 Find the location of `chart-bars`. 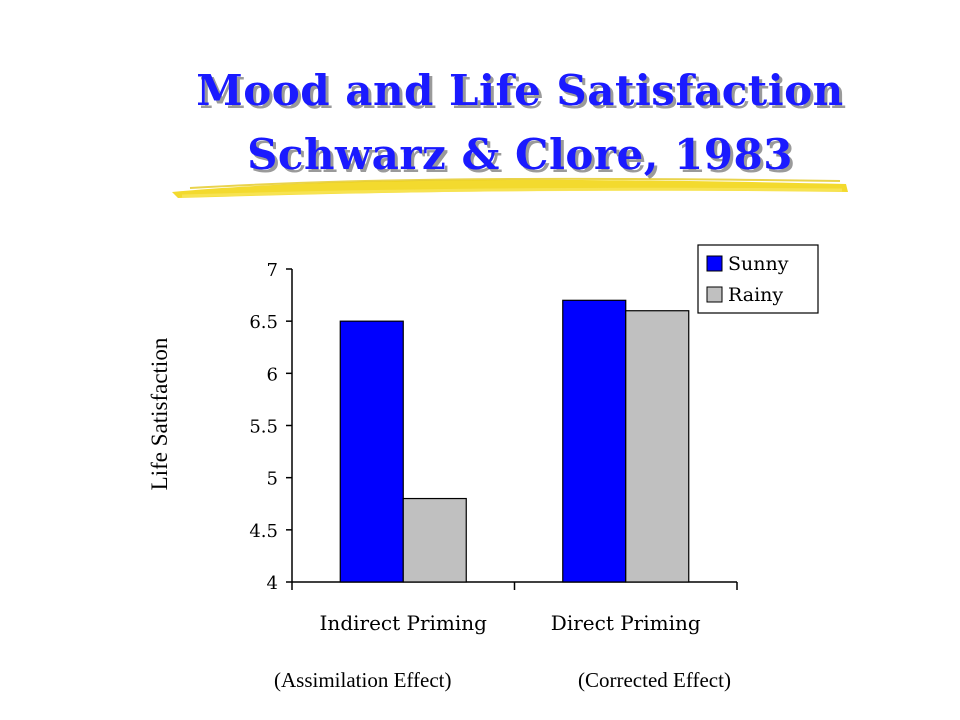

chart-bars is located at coordinates (514, 441).